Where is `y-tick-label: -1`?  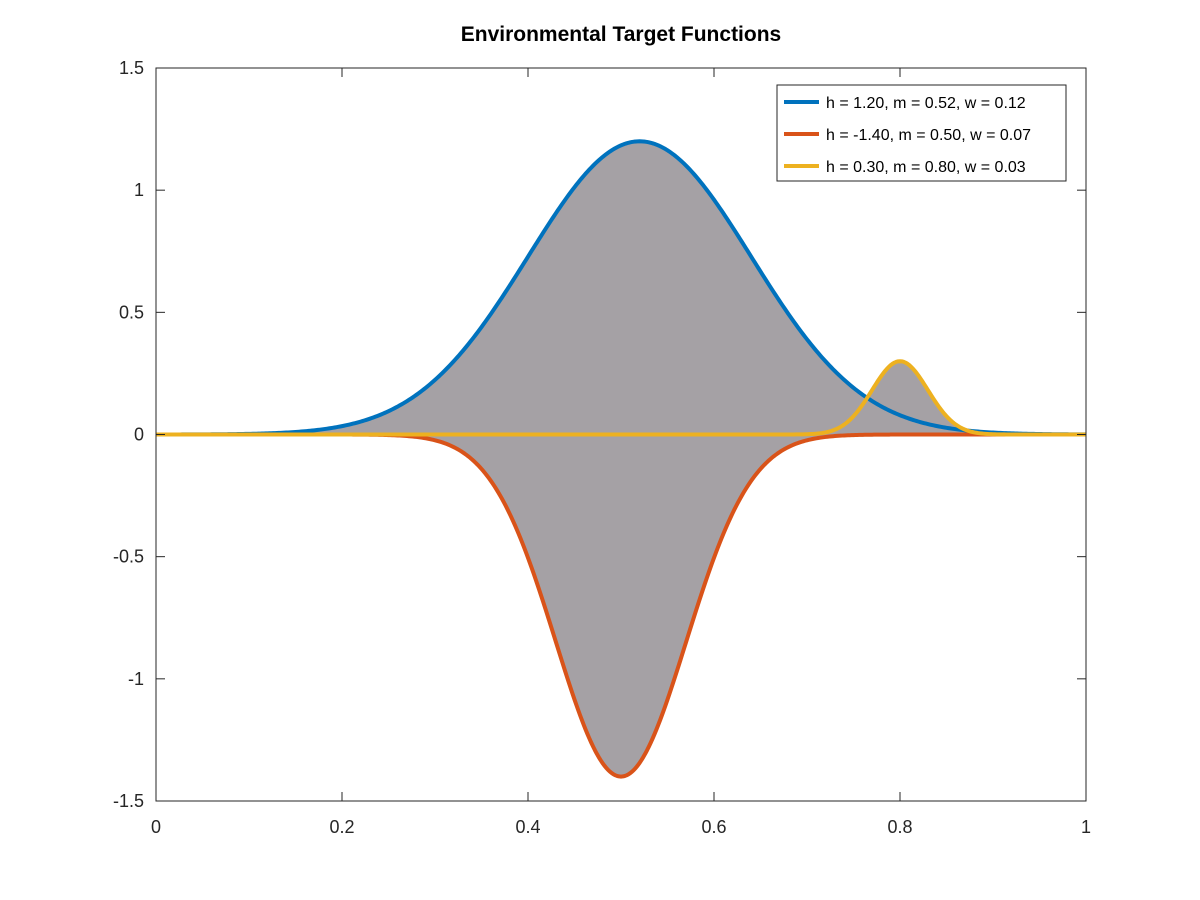
y-tick-label: -1 is located at coordinates (136, 679).